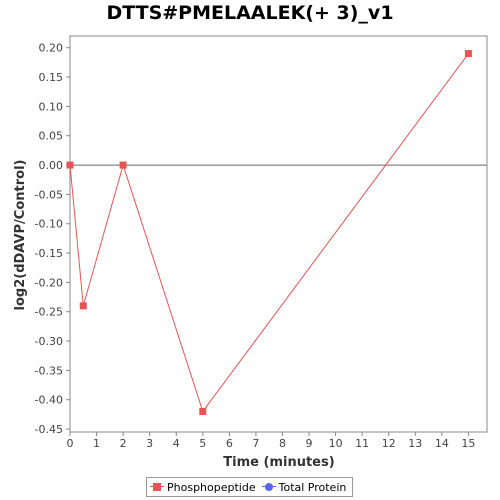 The width and height of the screenshot is (500, 500). I want to click on chart-title: DTTS#PMELAALEK(+ 3)_v1, so click(250, 13).